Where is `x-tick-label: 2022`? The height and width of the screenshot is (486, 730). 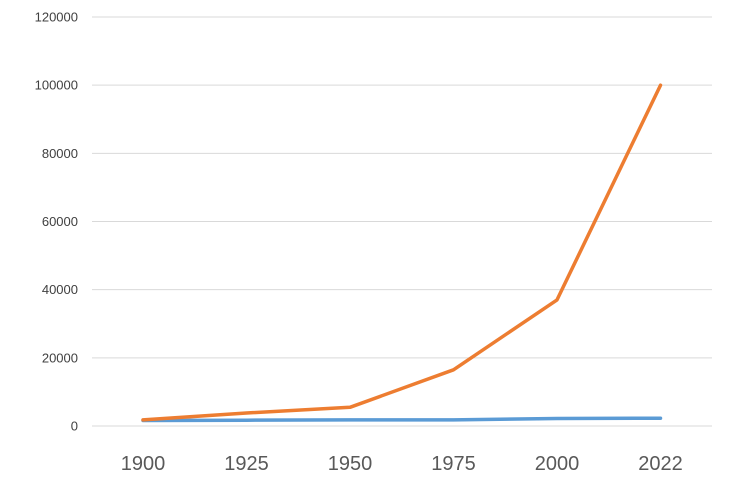 x-tick-label: 2022 is located at coordinates (660, 464).